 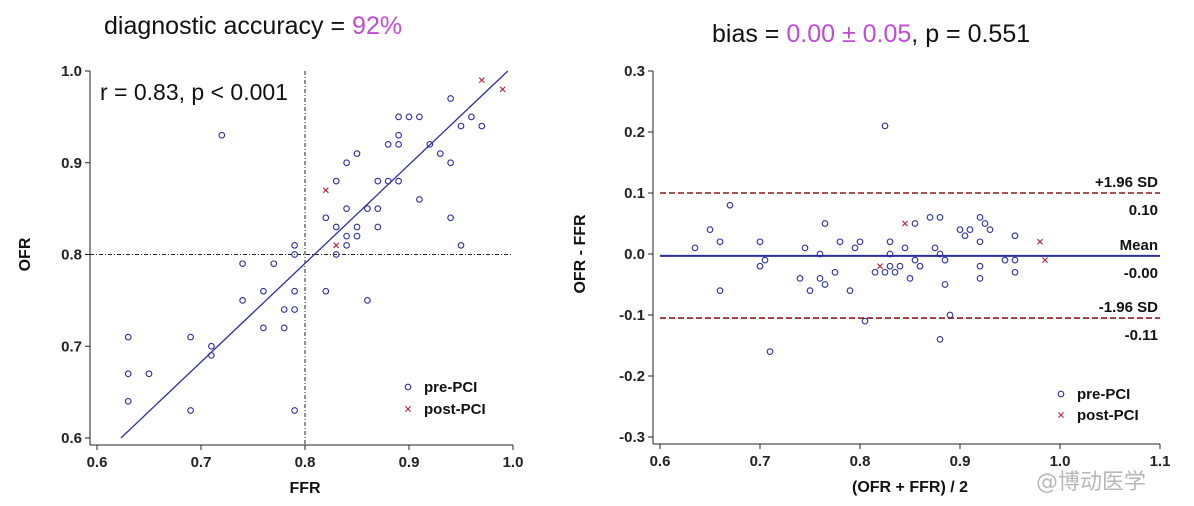 I want to click on right-mean-value: -0.00, so click(x=1141, y=273).